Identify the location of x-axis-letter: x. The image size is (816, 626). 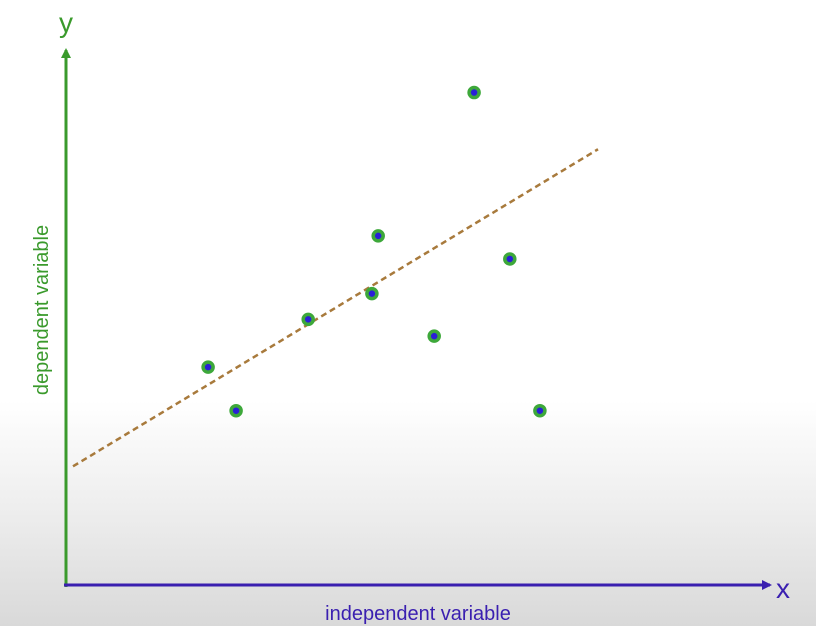
(783, 588).